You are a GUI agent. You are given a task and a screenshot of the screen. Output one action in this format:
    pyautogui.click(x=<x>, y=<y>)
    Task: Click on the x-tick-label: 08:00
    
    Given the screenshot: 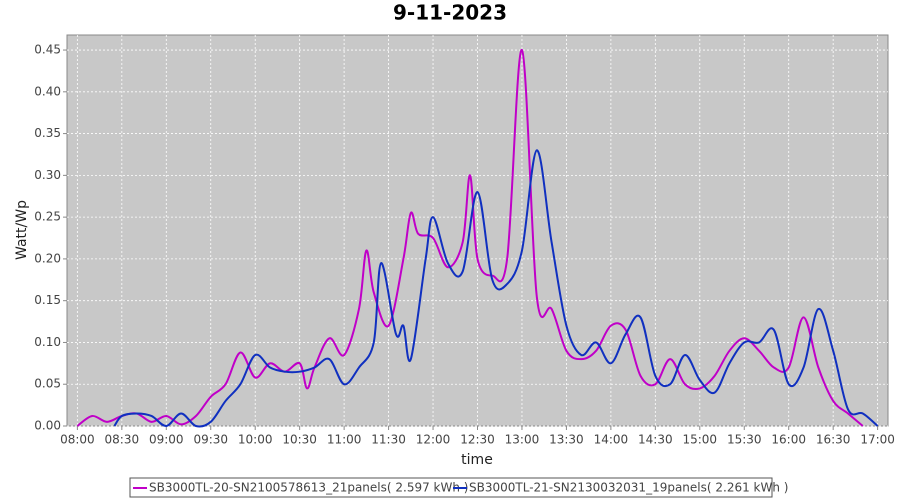 What is the action you would take?
    pyautogui.click(x=77, y=440)
    